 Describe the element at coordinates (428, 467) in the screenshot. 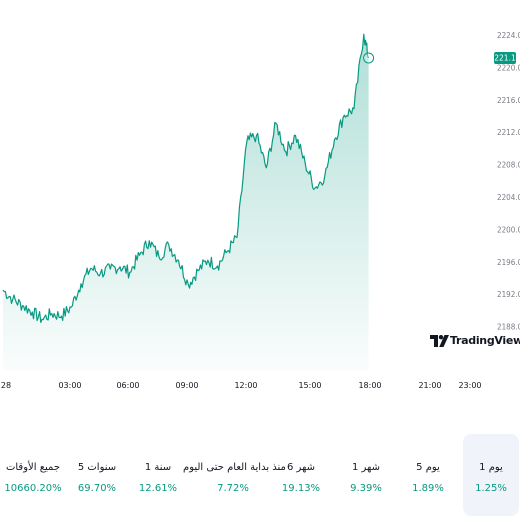

I see `period-label: 5 يوم` at that location.